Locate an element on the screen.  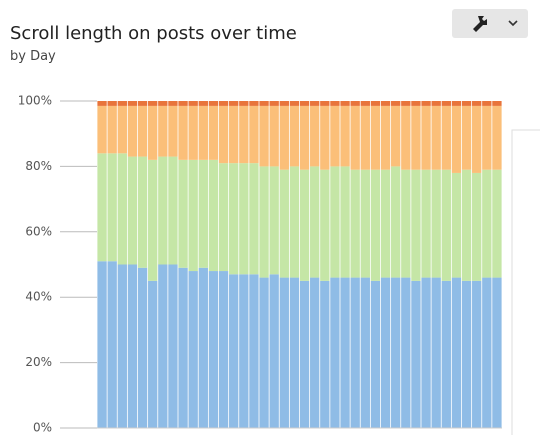
legend-panel is located at coordinates (525, 282).